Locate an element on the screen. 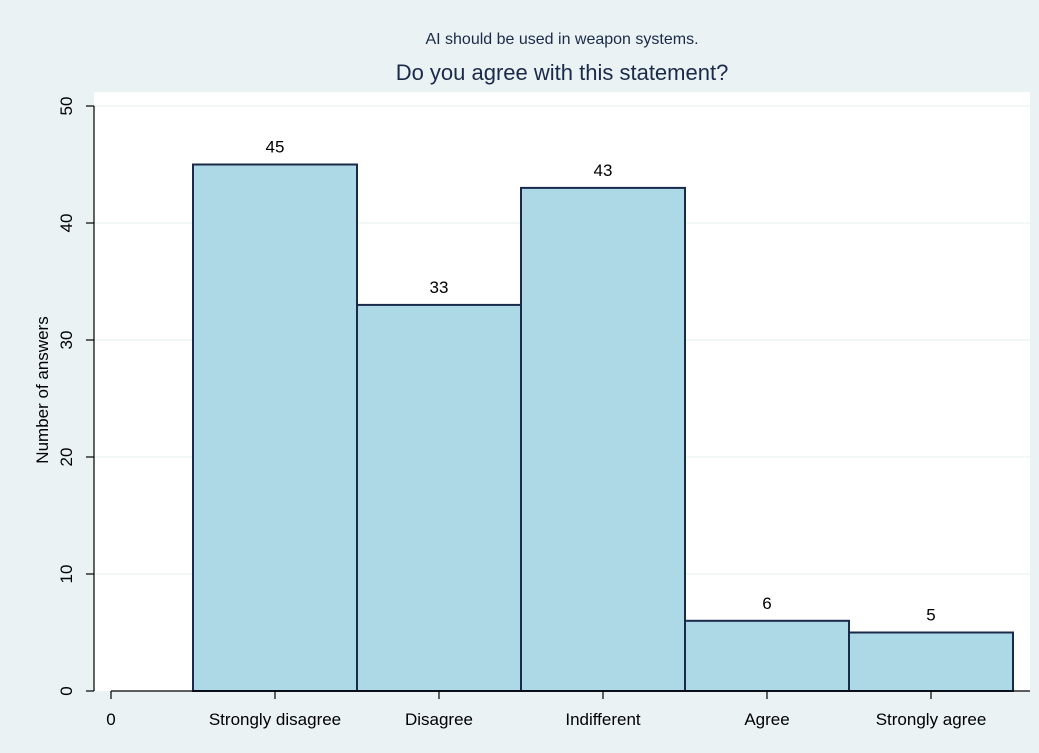  y-axis-label: Number of answers is located at coordinates (42, 389).